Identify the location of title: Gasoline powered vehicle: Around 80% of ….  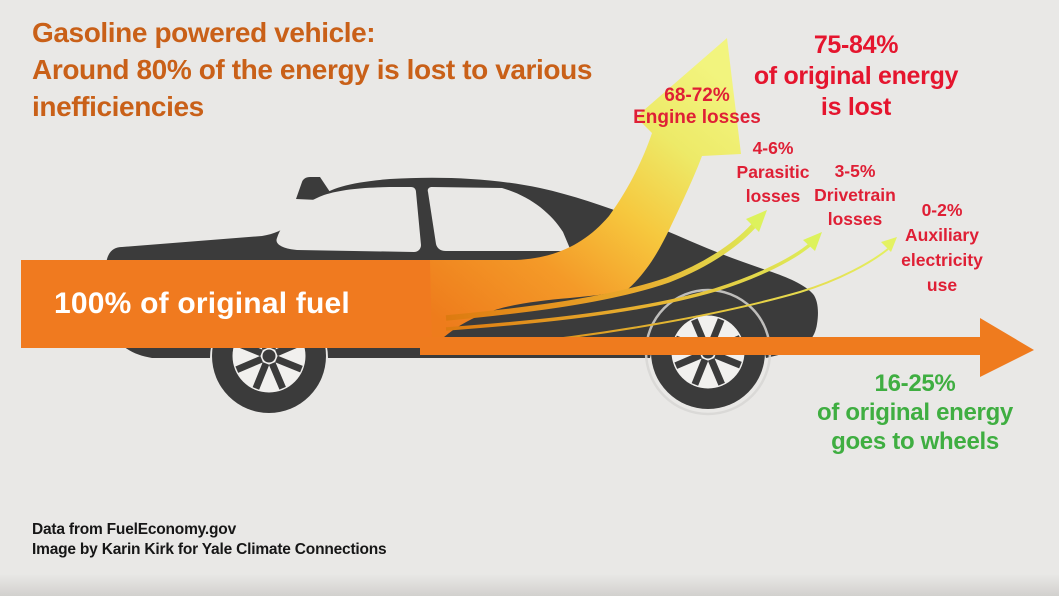
(312, 69).